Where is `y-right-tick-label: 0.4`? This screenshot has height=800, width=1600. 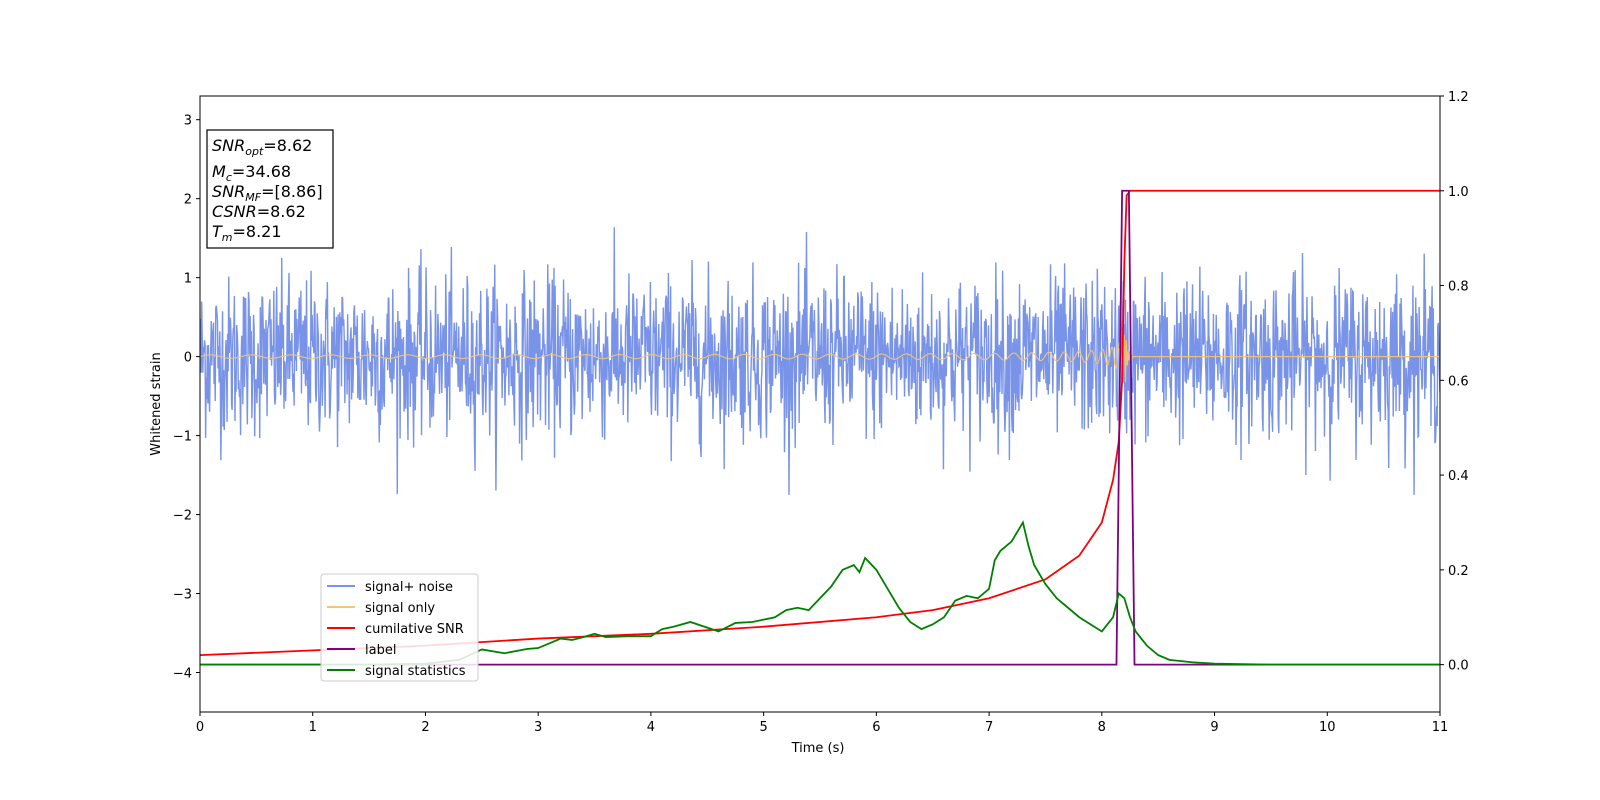
y-right-tick-label: 0.4 is located at coordinates (1458, 476).